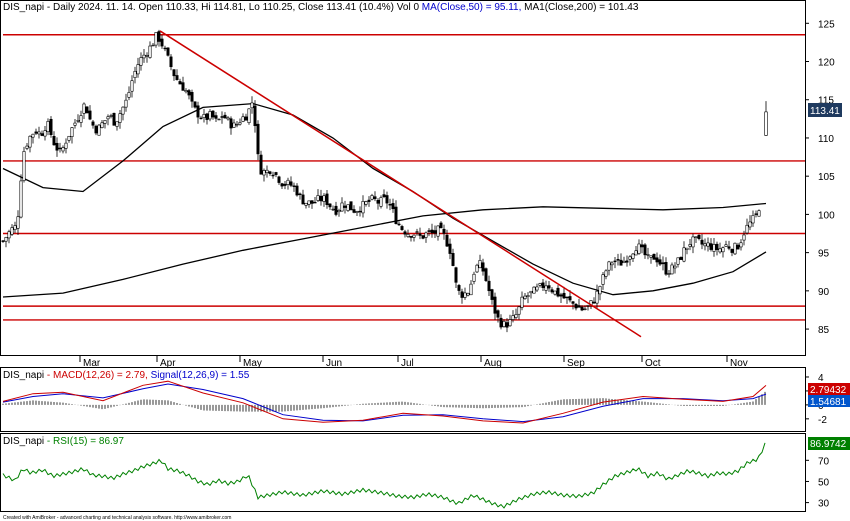 The height and width of the screenshot is (521, 850). I want to click on macd-y-tick-label: -2, so click(822, 420).